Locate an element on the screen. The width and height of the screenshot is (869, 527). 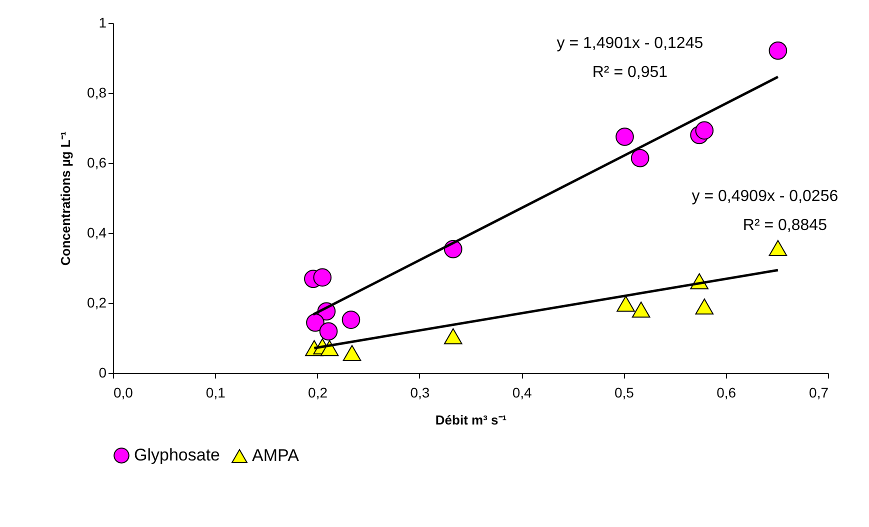
y-tick-label: 0,8 is located at coordinates (97, 92).